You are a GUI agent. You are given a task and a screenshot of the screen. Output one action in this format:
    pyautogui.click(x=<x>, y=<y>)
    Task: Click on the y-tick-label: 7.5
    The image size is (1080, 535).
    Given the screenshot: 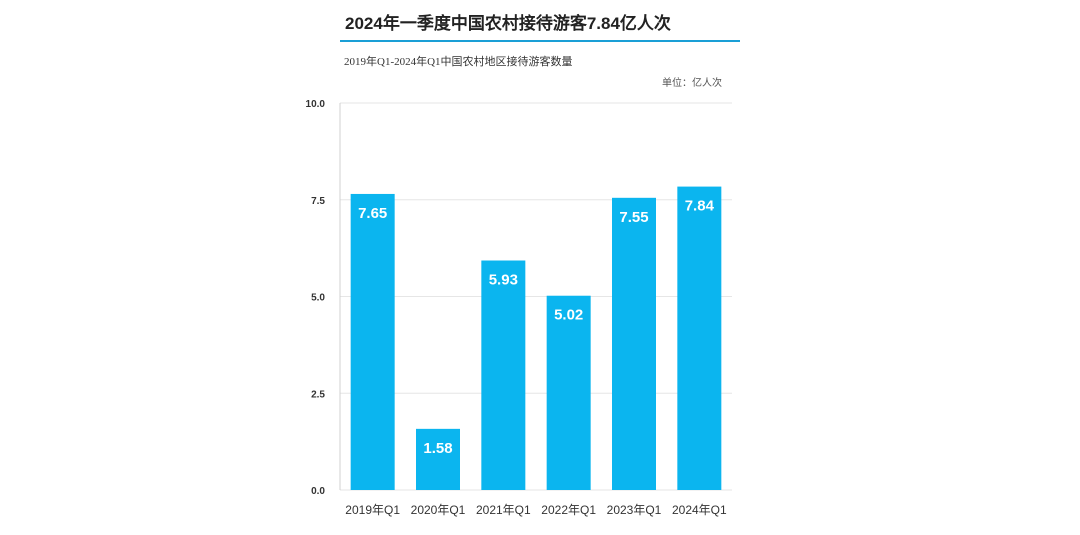 What is the action you would take?
    pyautogui.click(x=318, y=201)
    